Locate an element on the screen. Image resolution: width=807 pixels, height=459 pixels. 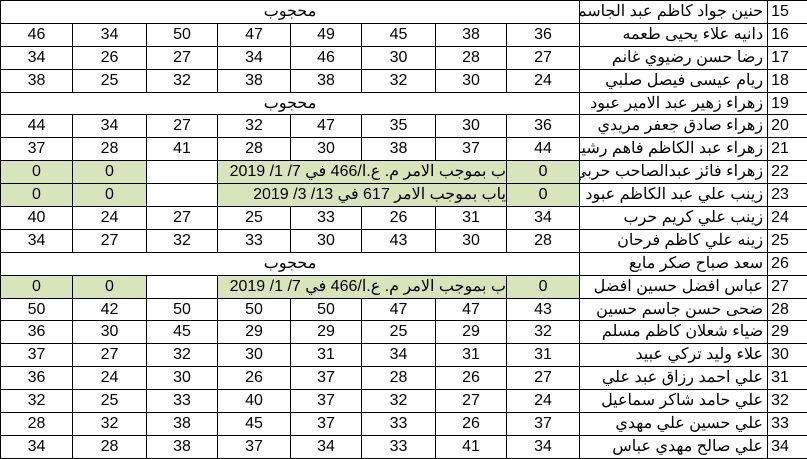
row-number-cell: 17 is located at coordinates (787, 57).